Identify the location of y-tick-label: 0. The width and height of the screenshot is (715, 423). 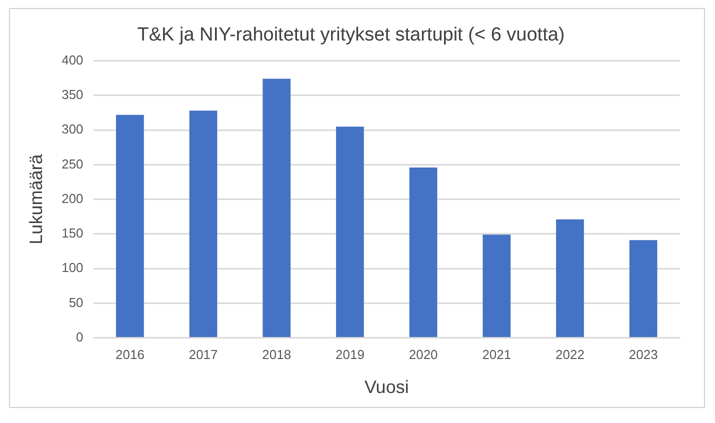
(80, 336).